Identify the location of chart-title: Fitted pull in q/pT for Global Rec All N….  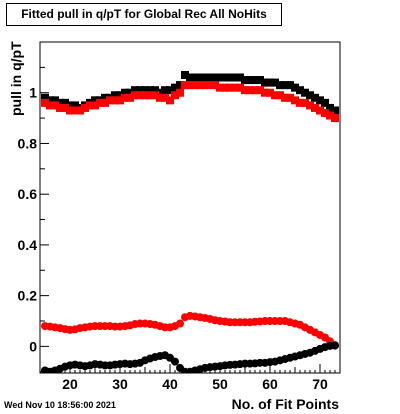
(144, 14).